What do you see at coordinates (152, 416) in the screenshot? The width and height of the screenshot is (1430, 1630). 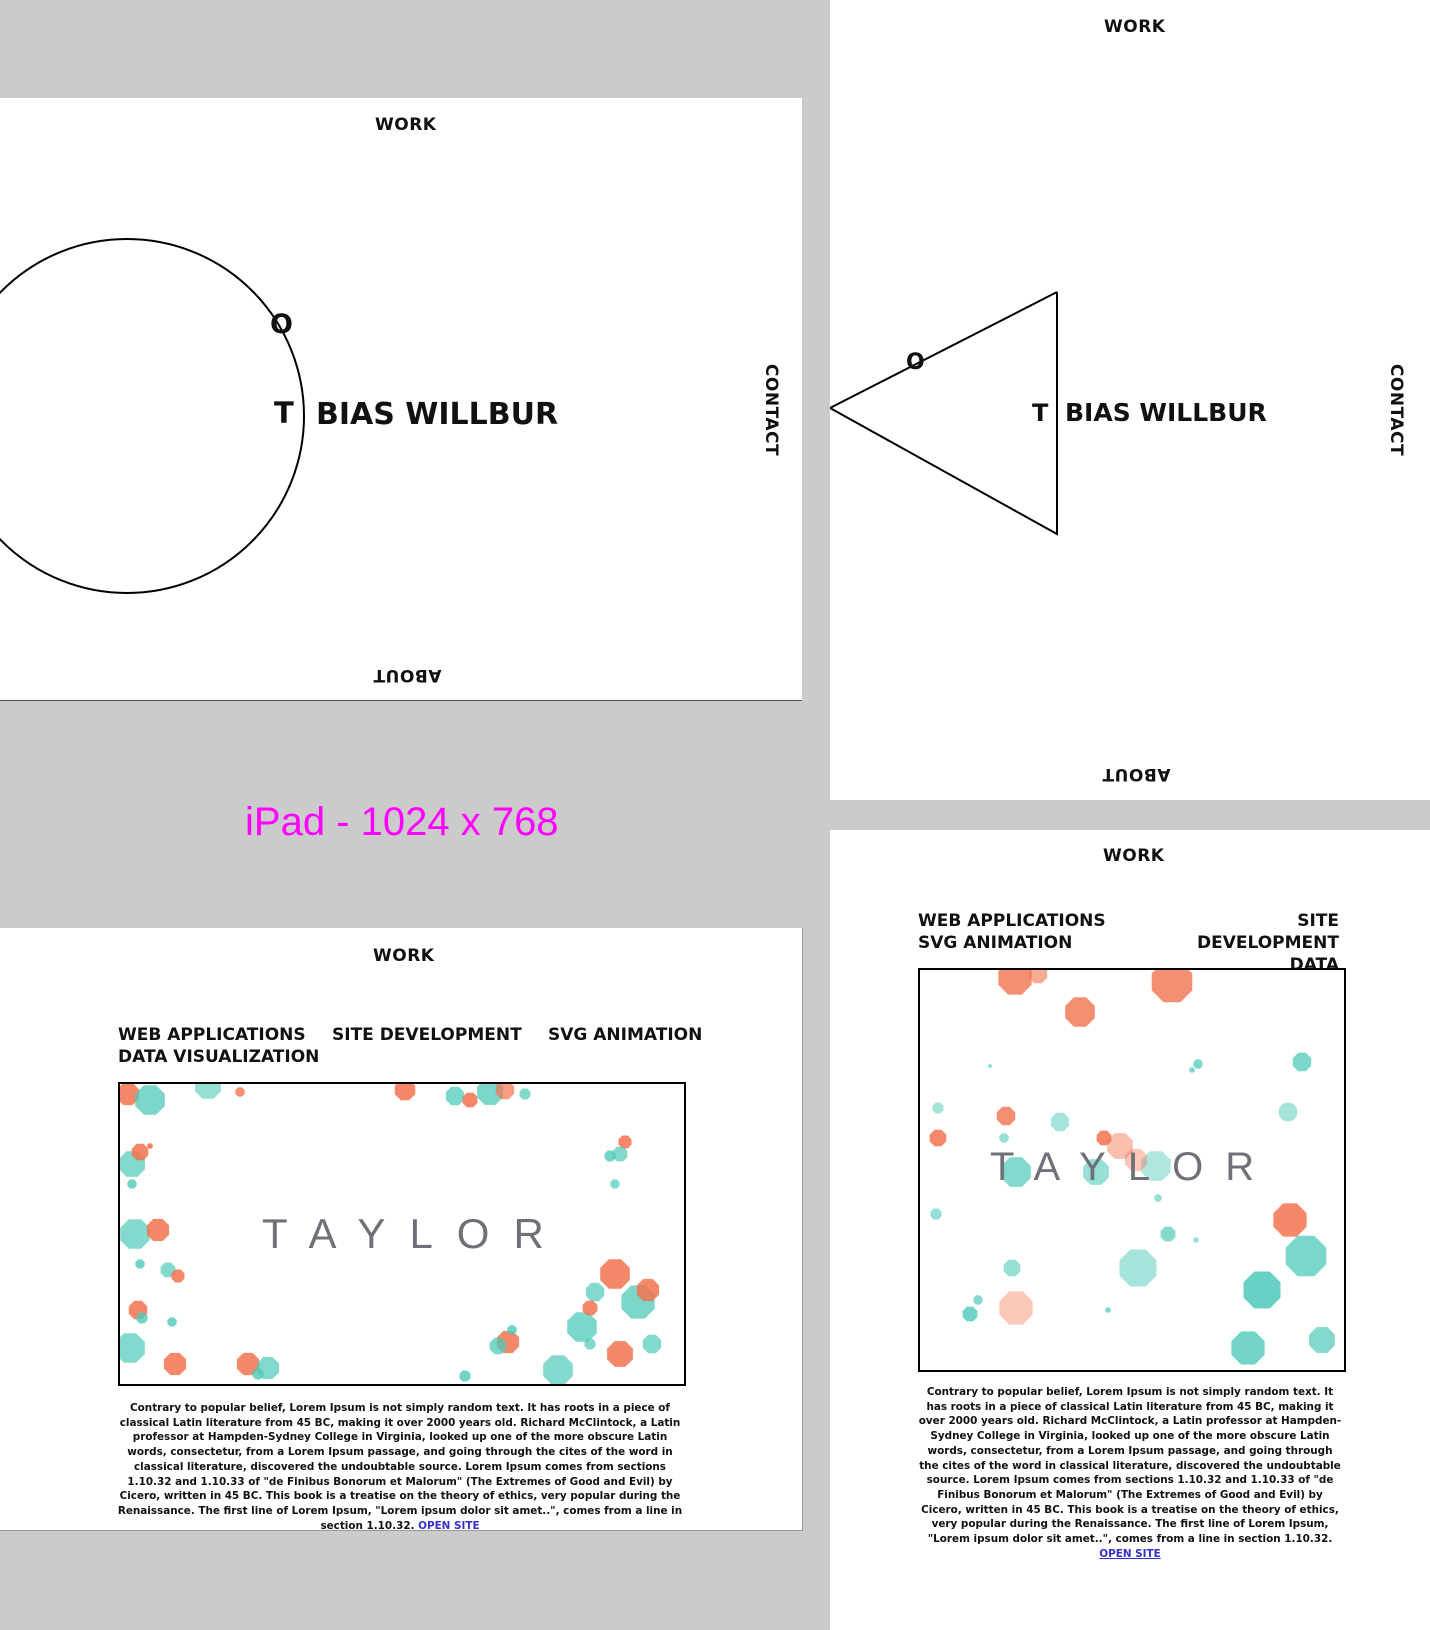 I see `circle-logo-shape` at bounding box center [152, 416].